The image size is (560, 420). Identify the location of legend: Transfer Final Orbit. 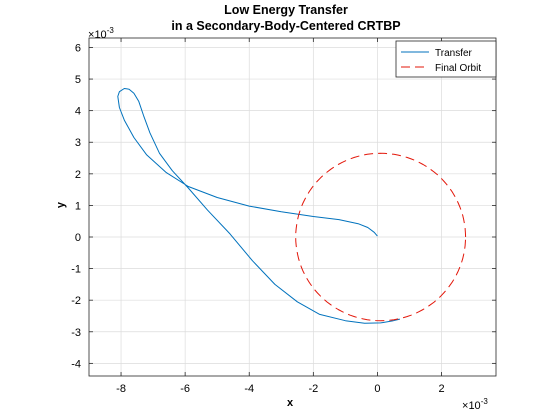
(446, 59).